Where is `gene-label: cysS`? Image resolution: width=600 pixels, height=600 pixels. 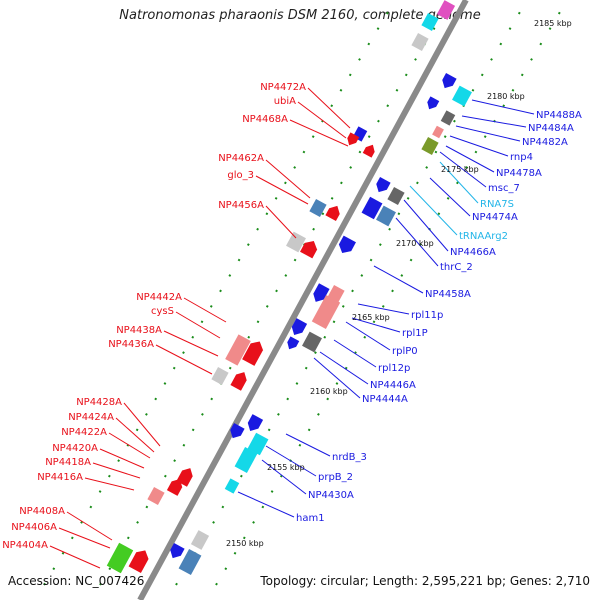
gene-label: cysS is located at coordinates (162, 311).